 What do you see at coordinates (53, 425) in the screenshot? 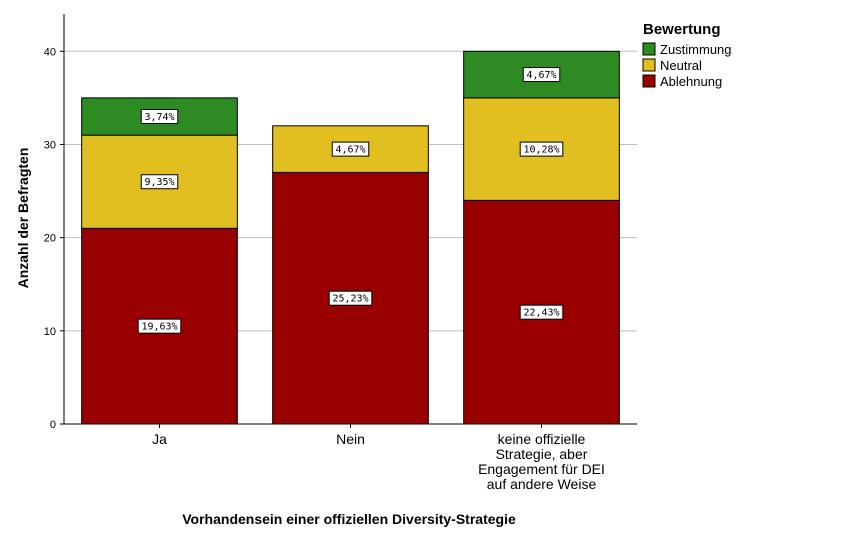
I see `y-tick-label-0: 0` at bounding box center [53, 425].